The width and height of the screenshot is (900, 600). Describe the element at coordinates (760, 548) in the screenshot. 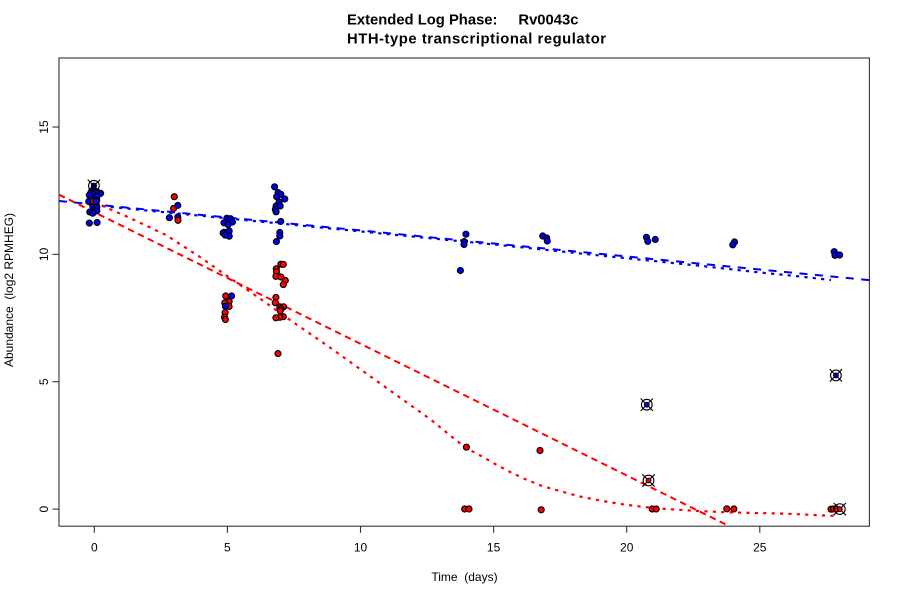

I see `svg-text: 25` at that location.